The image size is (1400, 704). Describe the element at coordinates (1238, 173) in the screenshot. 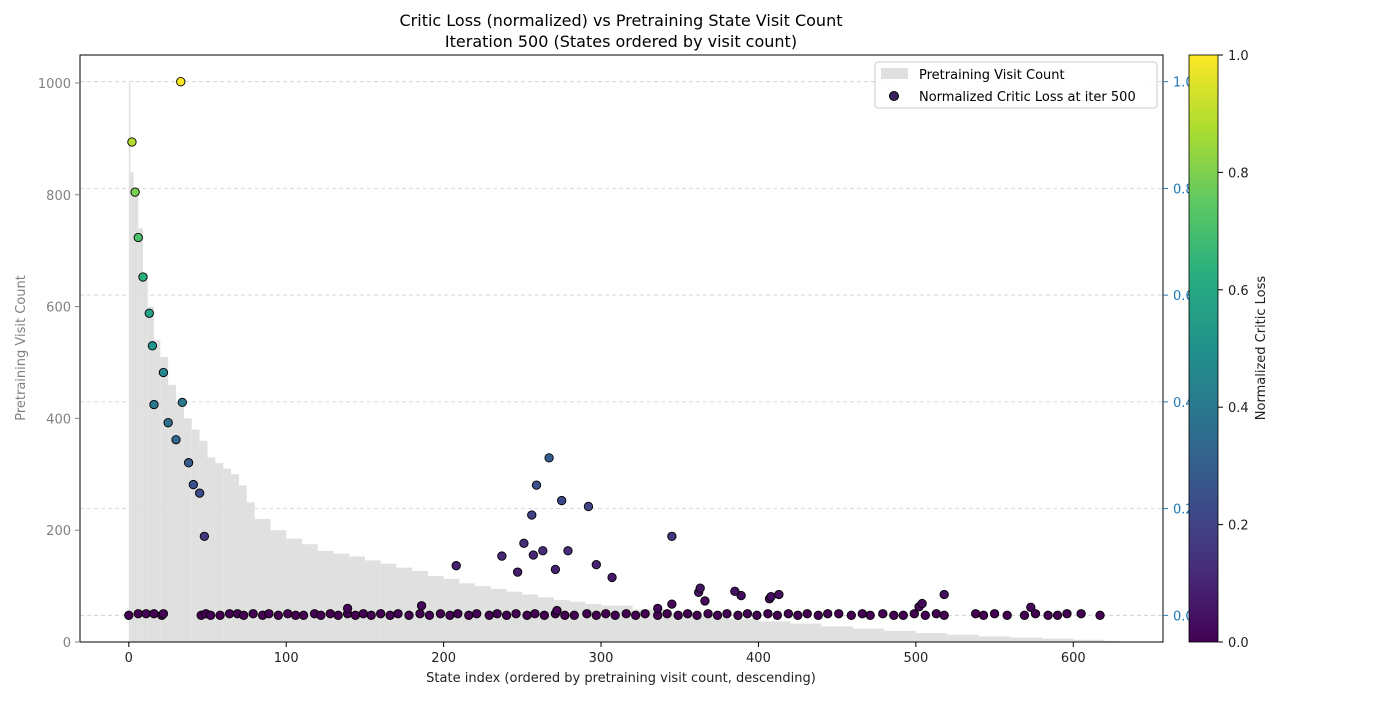

I see `colorbar-tick-label: 0.8` at that location.